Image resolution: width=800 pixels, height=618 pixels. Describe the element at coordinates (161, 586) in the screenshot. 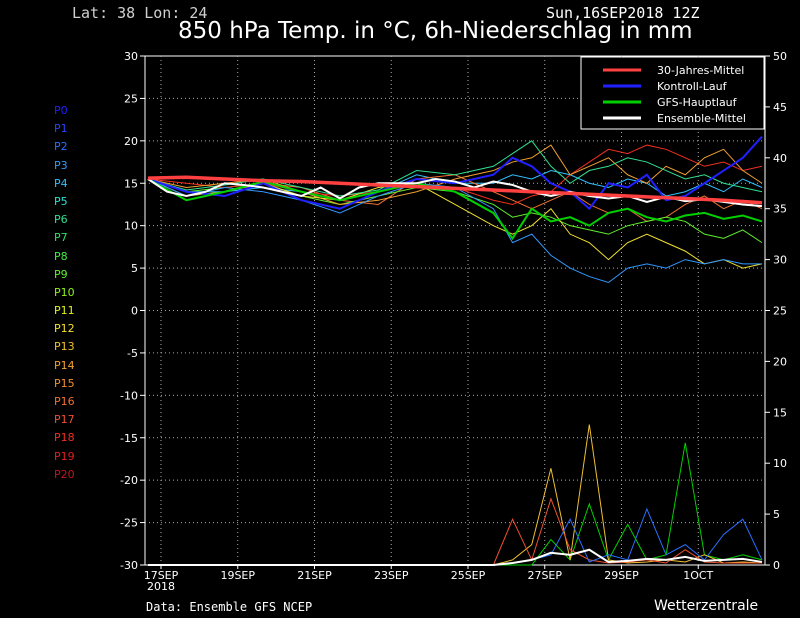

I see `x-tick-label: 2018` at that location.